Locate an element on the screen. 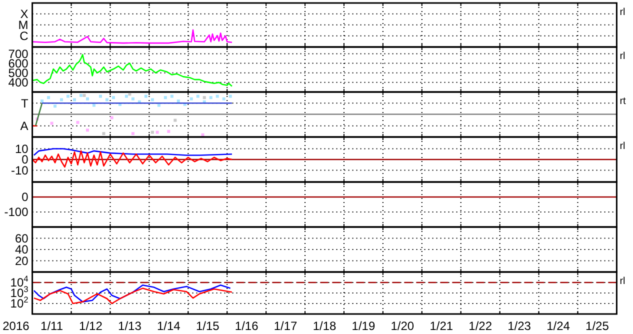 This screenshot has width=633, height=334. x-tick-label: 1/12 is located at coordinates (91, 326).